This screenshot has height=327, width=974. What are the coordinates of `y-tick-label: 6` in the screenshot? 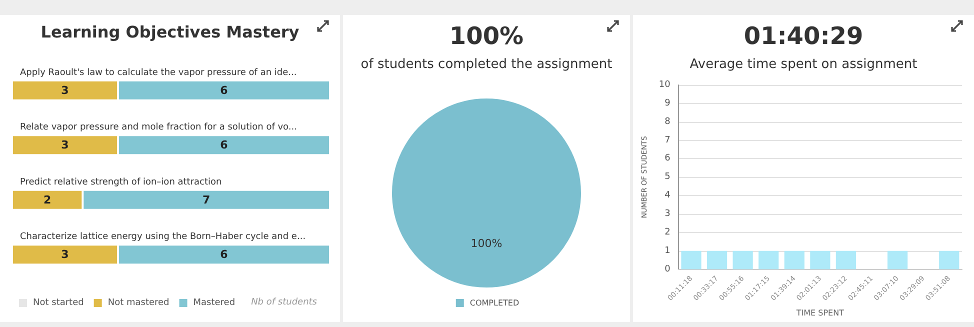 It's located at (667, 159).